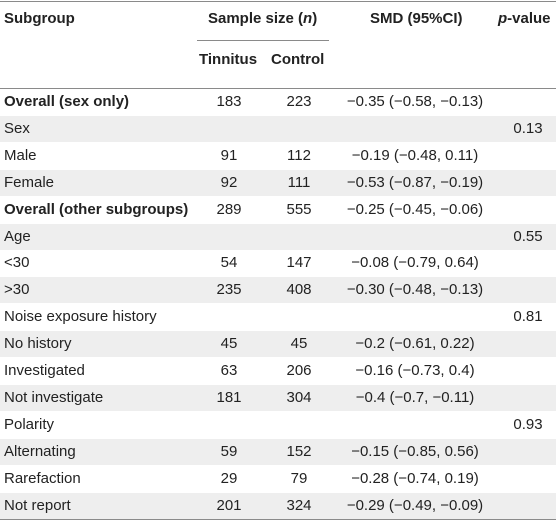 This screenshot has width=556, height=523. What do you see at coordinates (298, 59) in the screenshot?
I see `header-control: Control` at bounding box center [298, 59].